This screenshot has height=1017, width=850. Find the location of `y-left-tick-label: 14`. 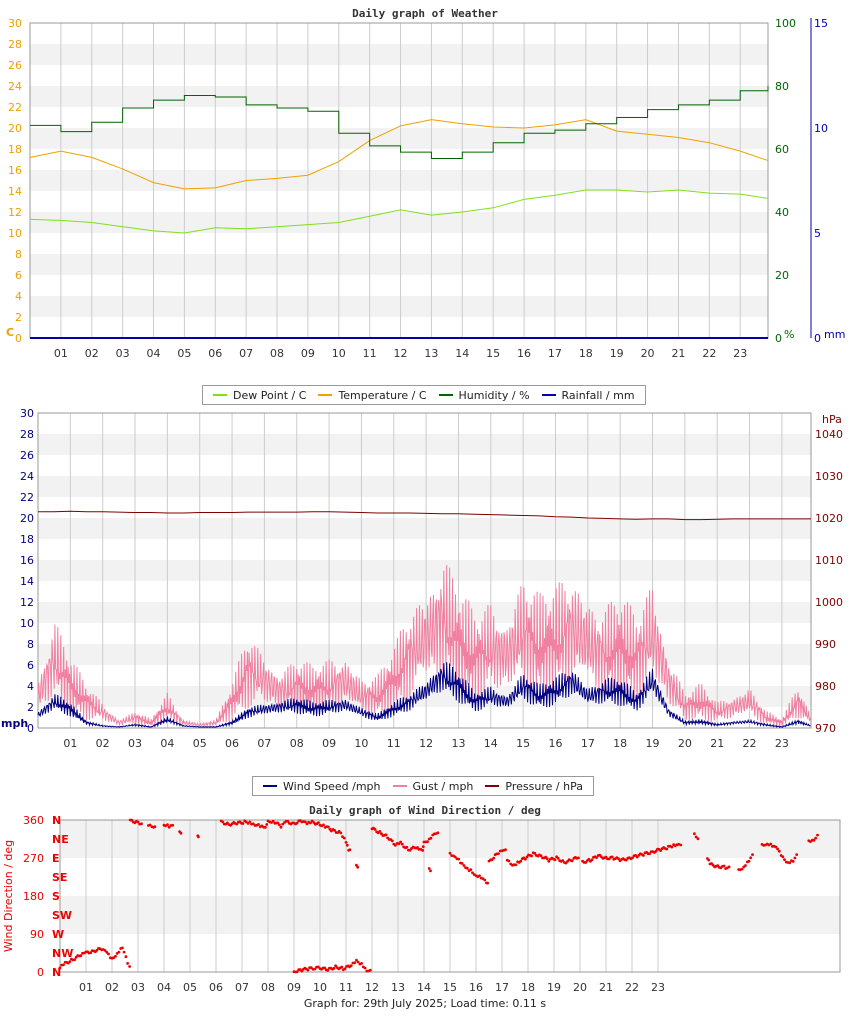

y-left-tick-label: 14 is located at coordinates (27, 581).